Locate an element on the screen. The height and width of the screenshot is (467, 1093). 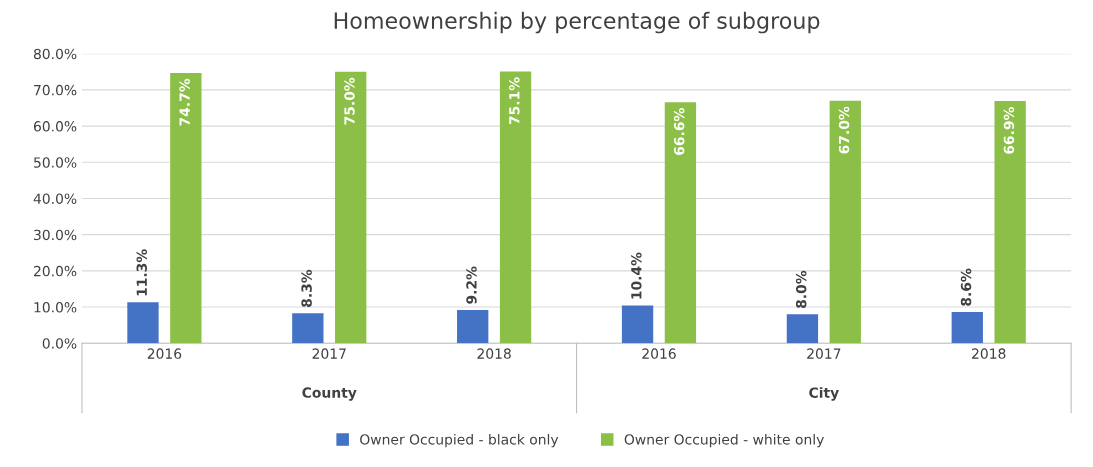
data-label: 8.3% is located at coordinates (306, 288).